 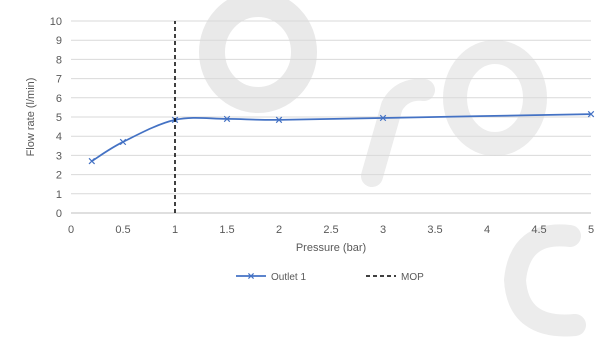 What do you see at coordinates (31, 117) in the screenshot?
I see `y-axis-title: Flow rate (l/min)` at bounding box center [31, 117].